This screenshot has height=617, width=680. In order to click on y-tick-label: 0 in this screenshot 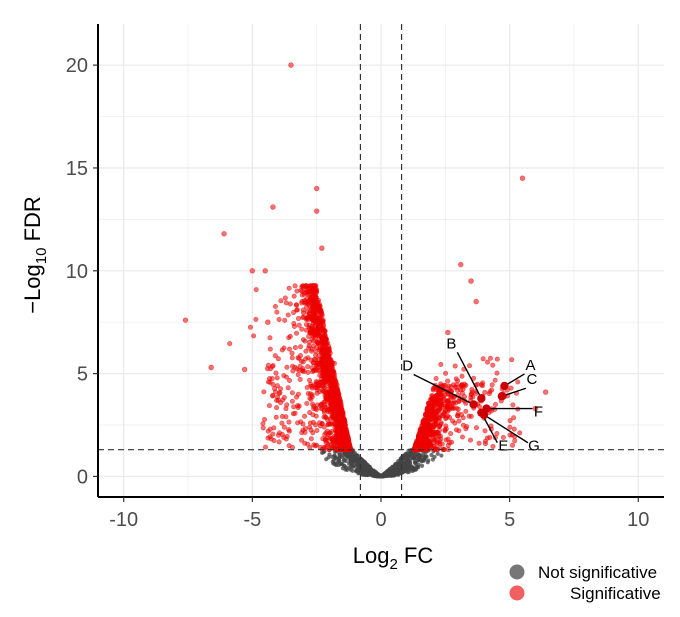, I will do `click(82, 477)`.